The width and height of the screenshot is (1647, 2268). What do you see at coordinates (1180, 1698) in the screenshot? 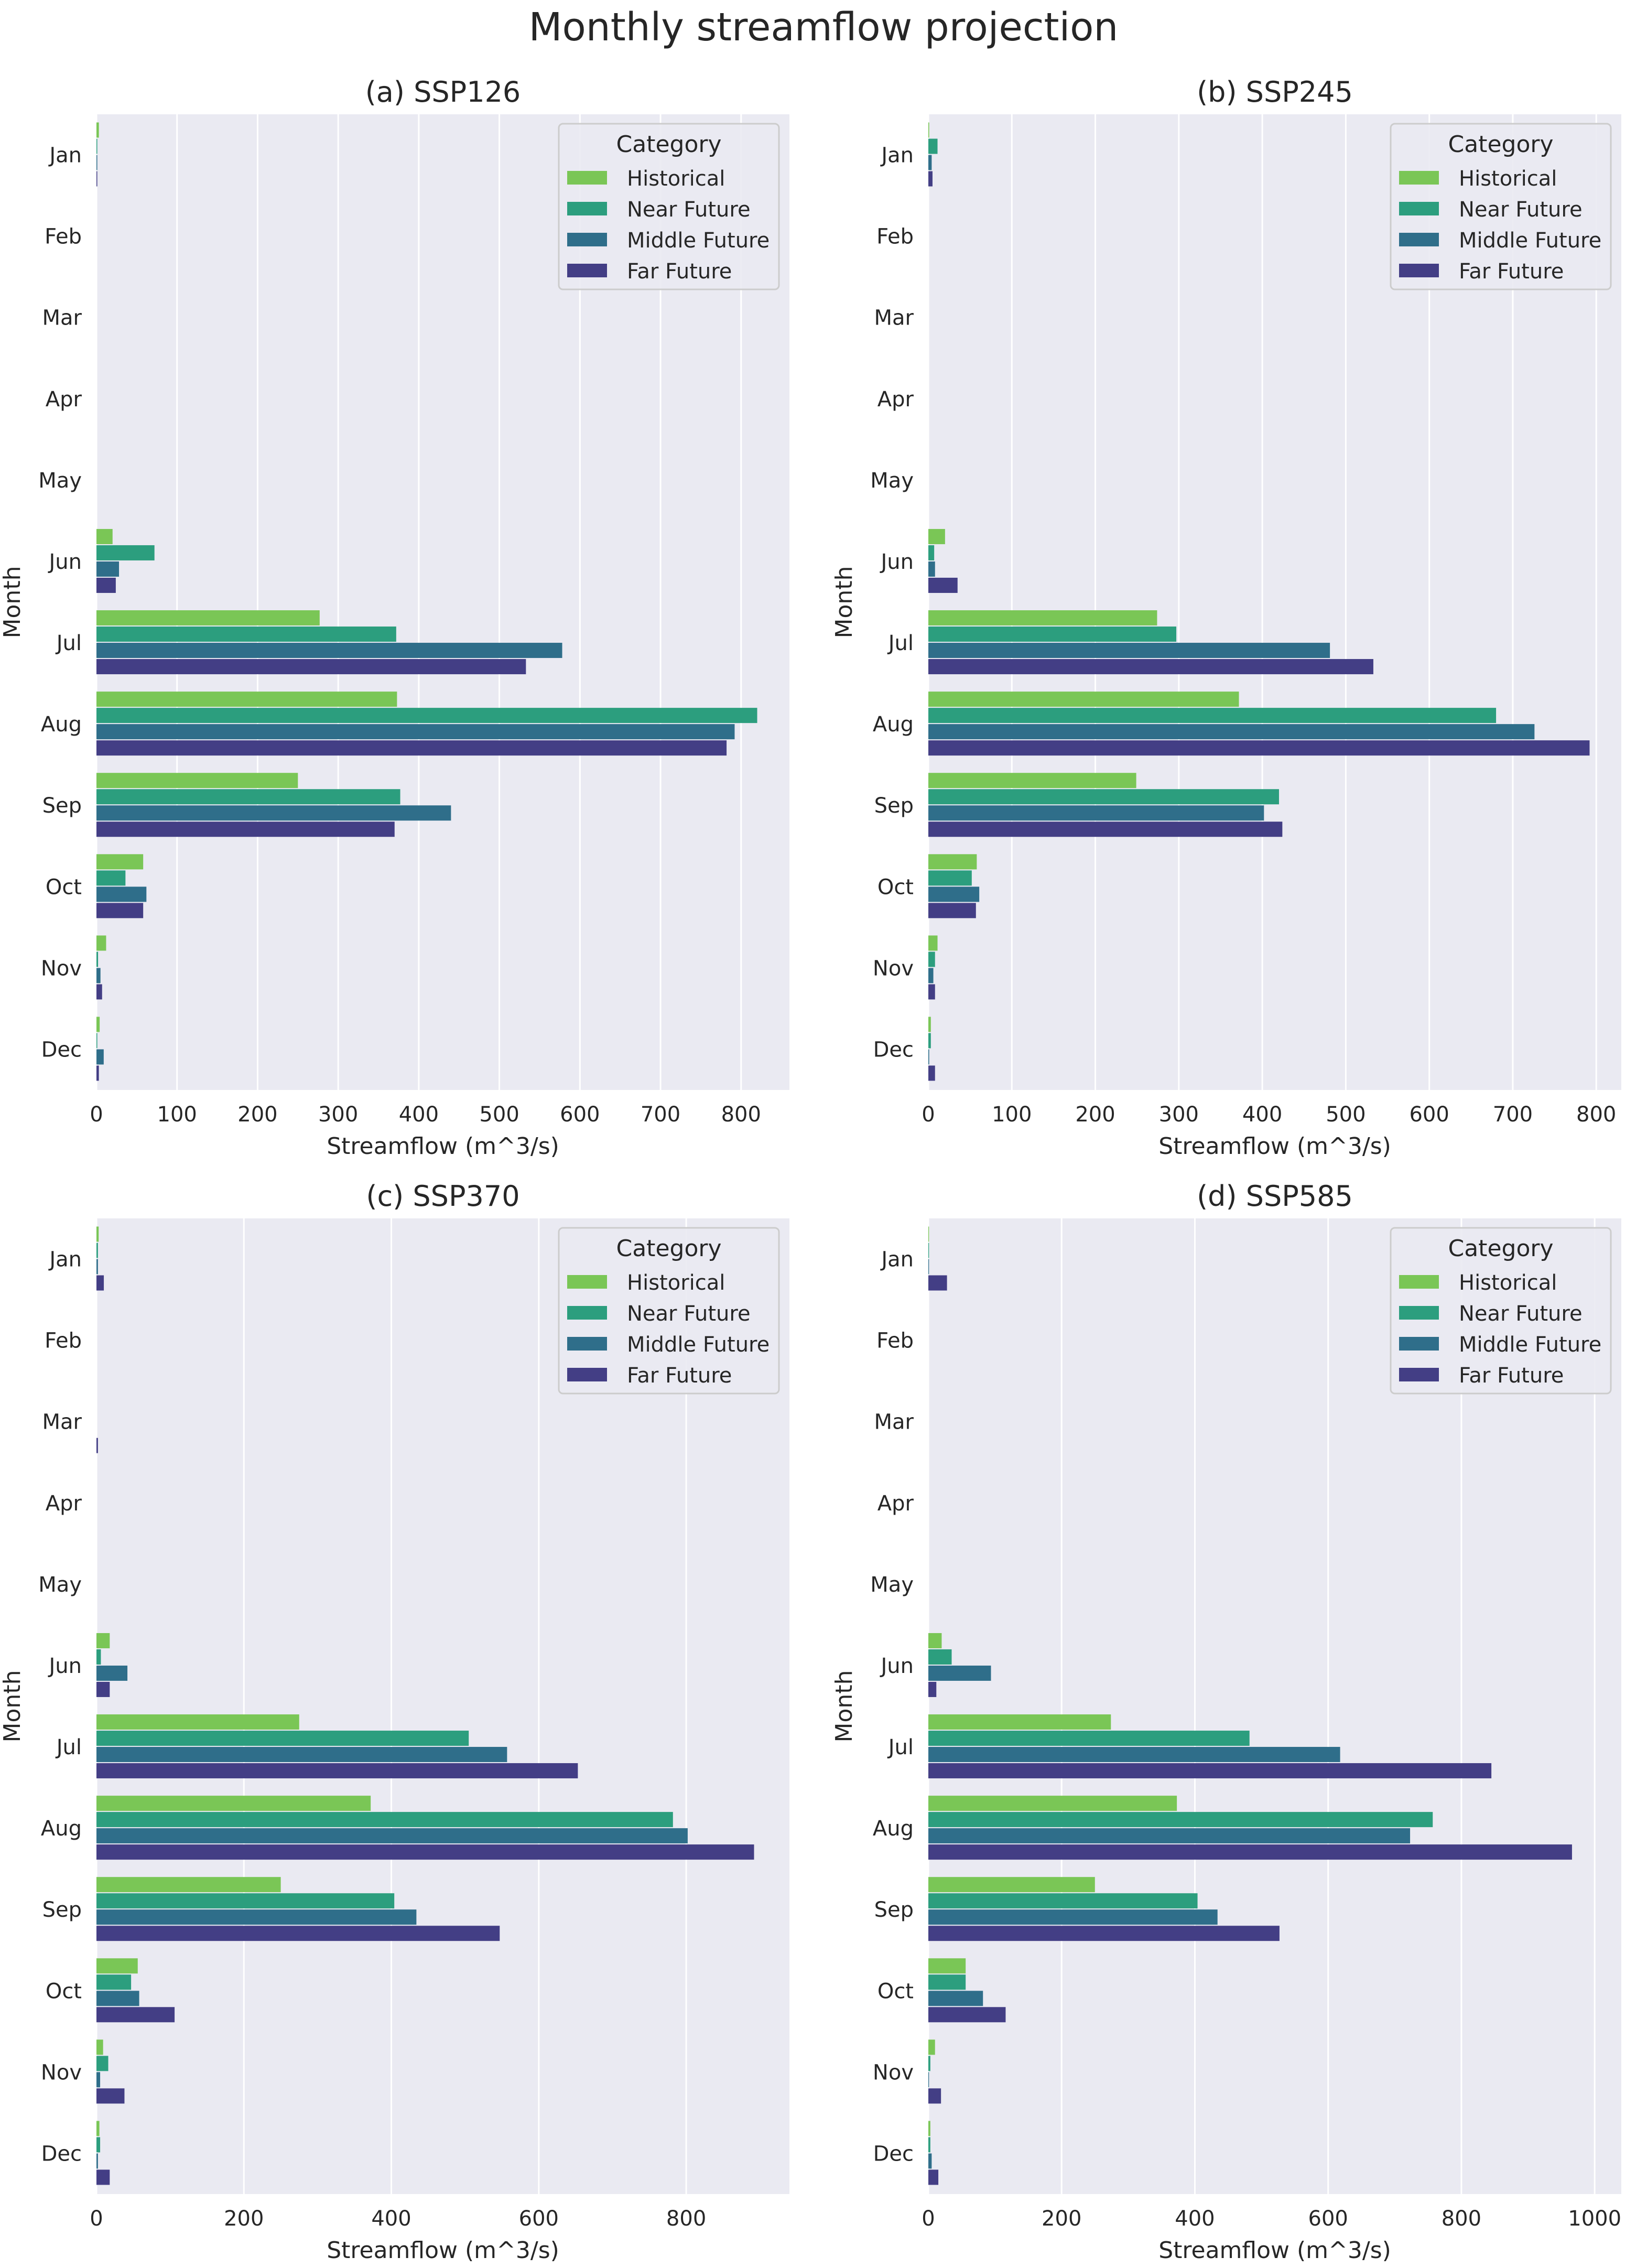
I see `series-near-future` at bounding box center [1180, 1698].